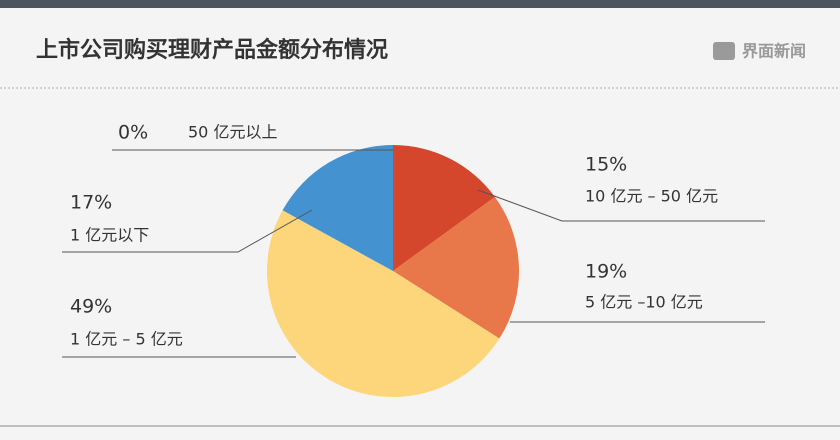 The width and height of the screenshot is (840, 440). Describe the element at coordinates (91, 203) in the screenshot. I see `value-label: 17%` at that location.